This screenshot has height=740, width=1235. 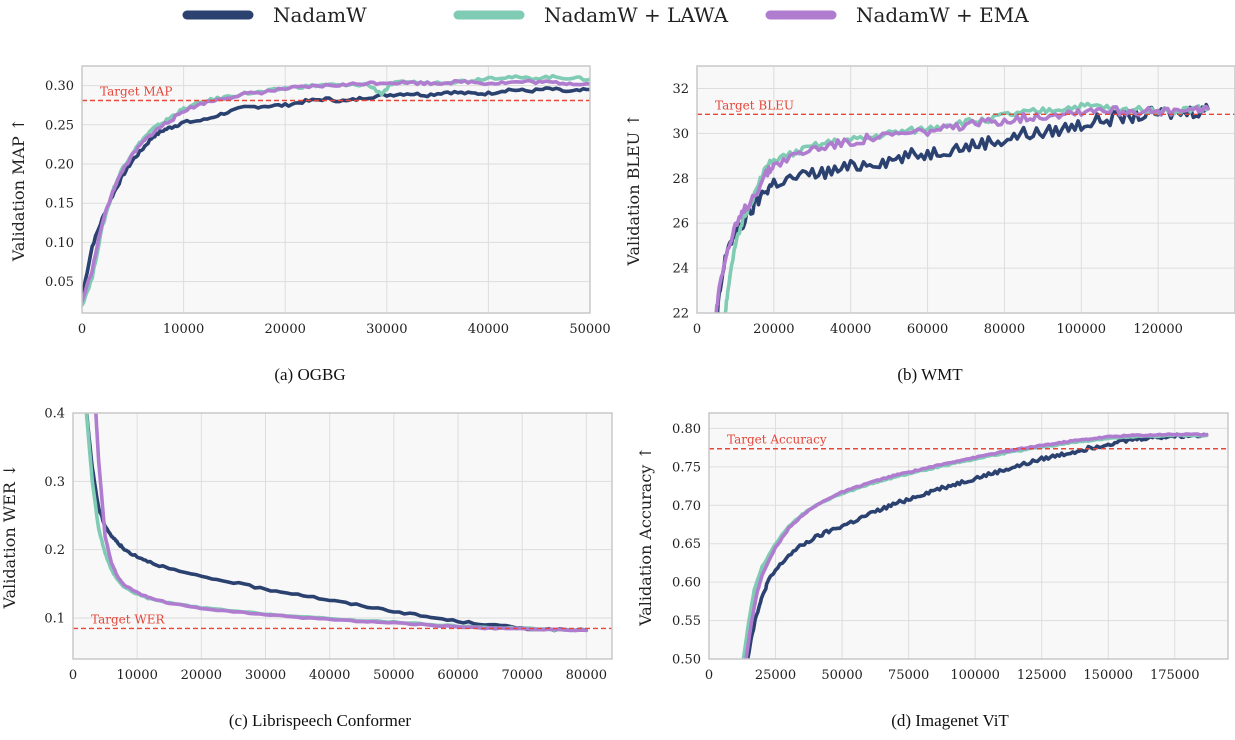 What do you see at coordinates (54, 482) in the screenshot?
I see `y-tick-label: 0.3` at bounding box center [54, 482].